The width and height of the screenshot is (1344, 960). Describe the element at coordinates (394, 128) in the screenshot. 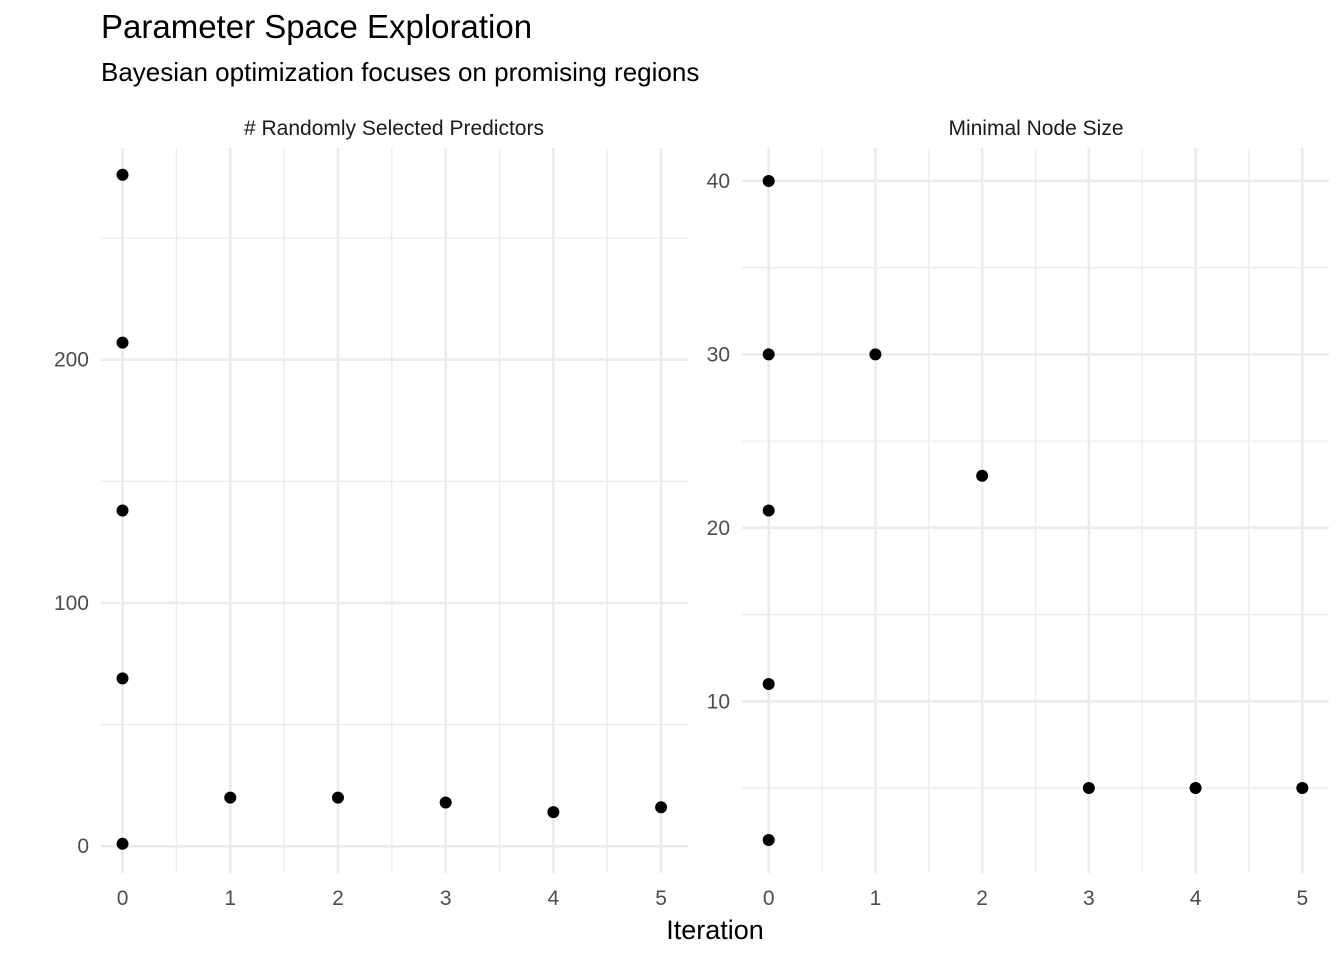

I see `panel-strip-label: # Randomly Selected Predictors` at that location.